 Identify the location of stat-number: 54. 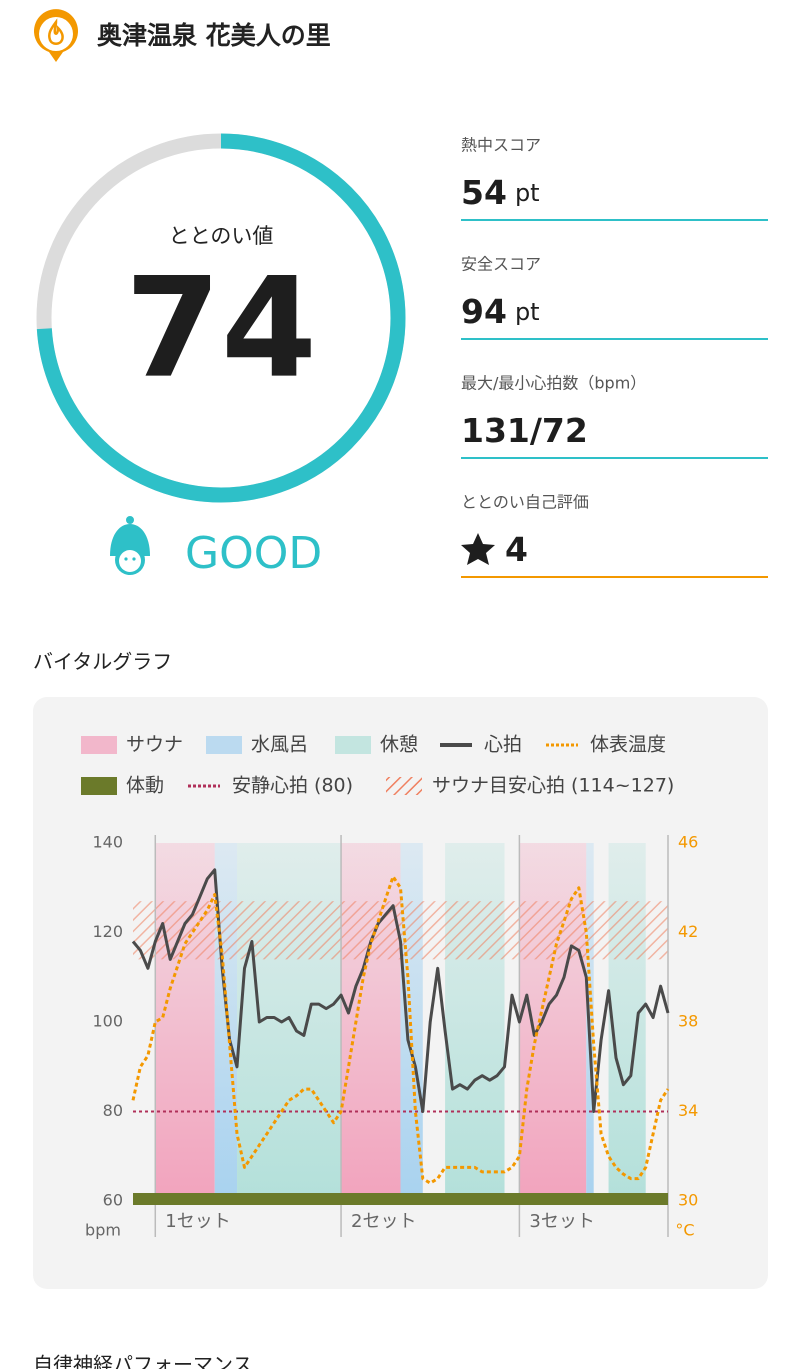
(484, 192).